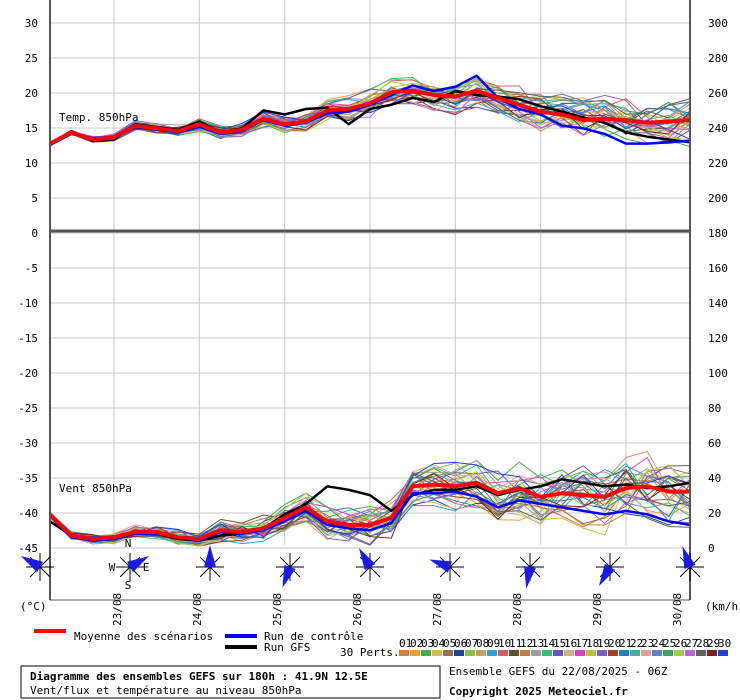  Describe the element at coordinates (714, 408) in the screenshot. I see `right-tick-label-wind: 80` at that location.